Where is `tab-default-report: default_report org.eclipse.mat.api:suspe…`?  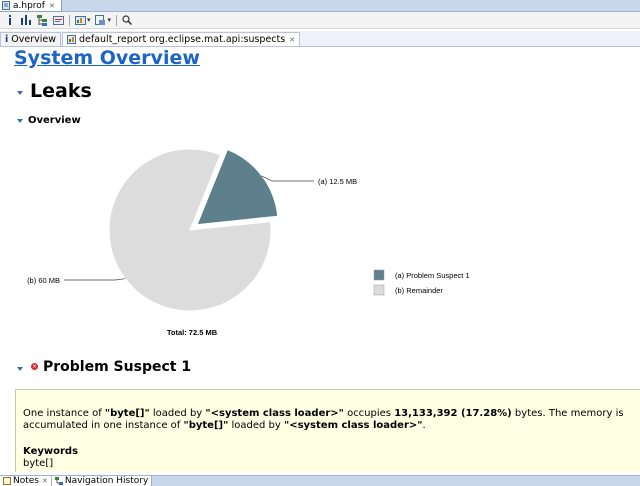 tab-default-report: default_report org.eclipse.mat.api:suspe… is located at coordinates (181, 39).